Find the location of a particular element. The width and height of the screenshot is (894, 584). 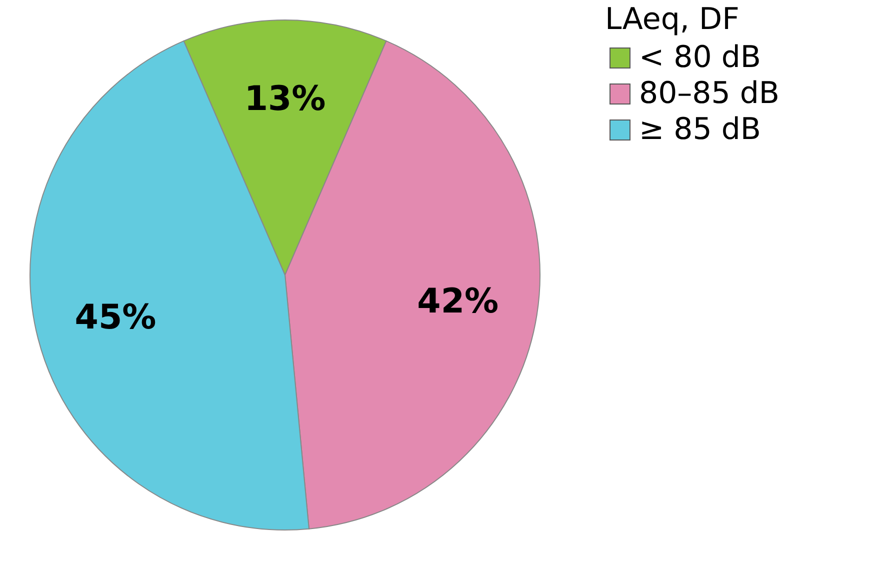

legend-label: < 80 dB is located at coordinates (700, 57).